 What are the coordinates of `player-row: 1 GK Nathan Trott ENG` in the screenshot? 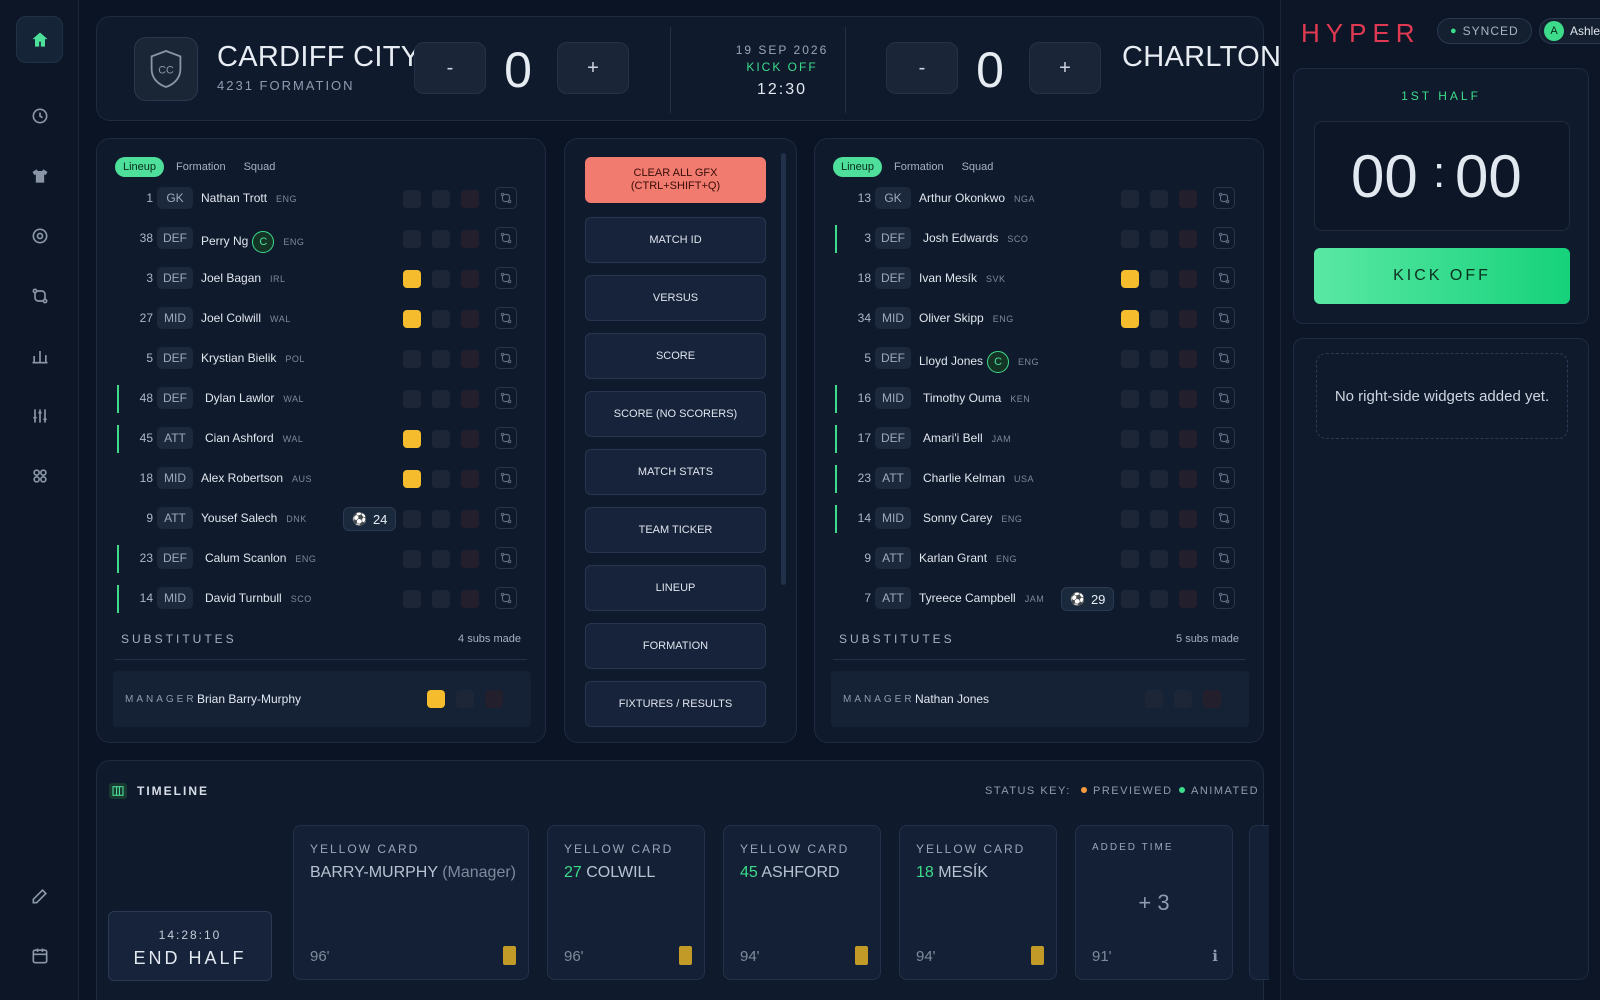 It's located at (322, 199).